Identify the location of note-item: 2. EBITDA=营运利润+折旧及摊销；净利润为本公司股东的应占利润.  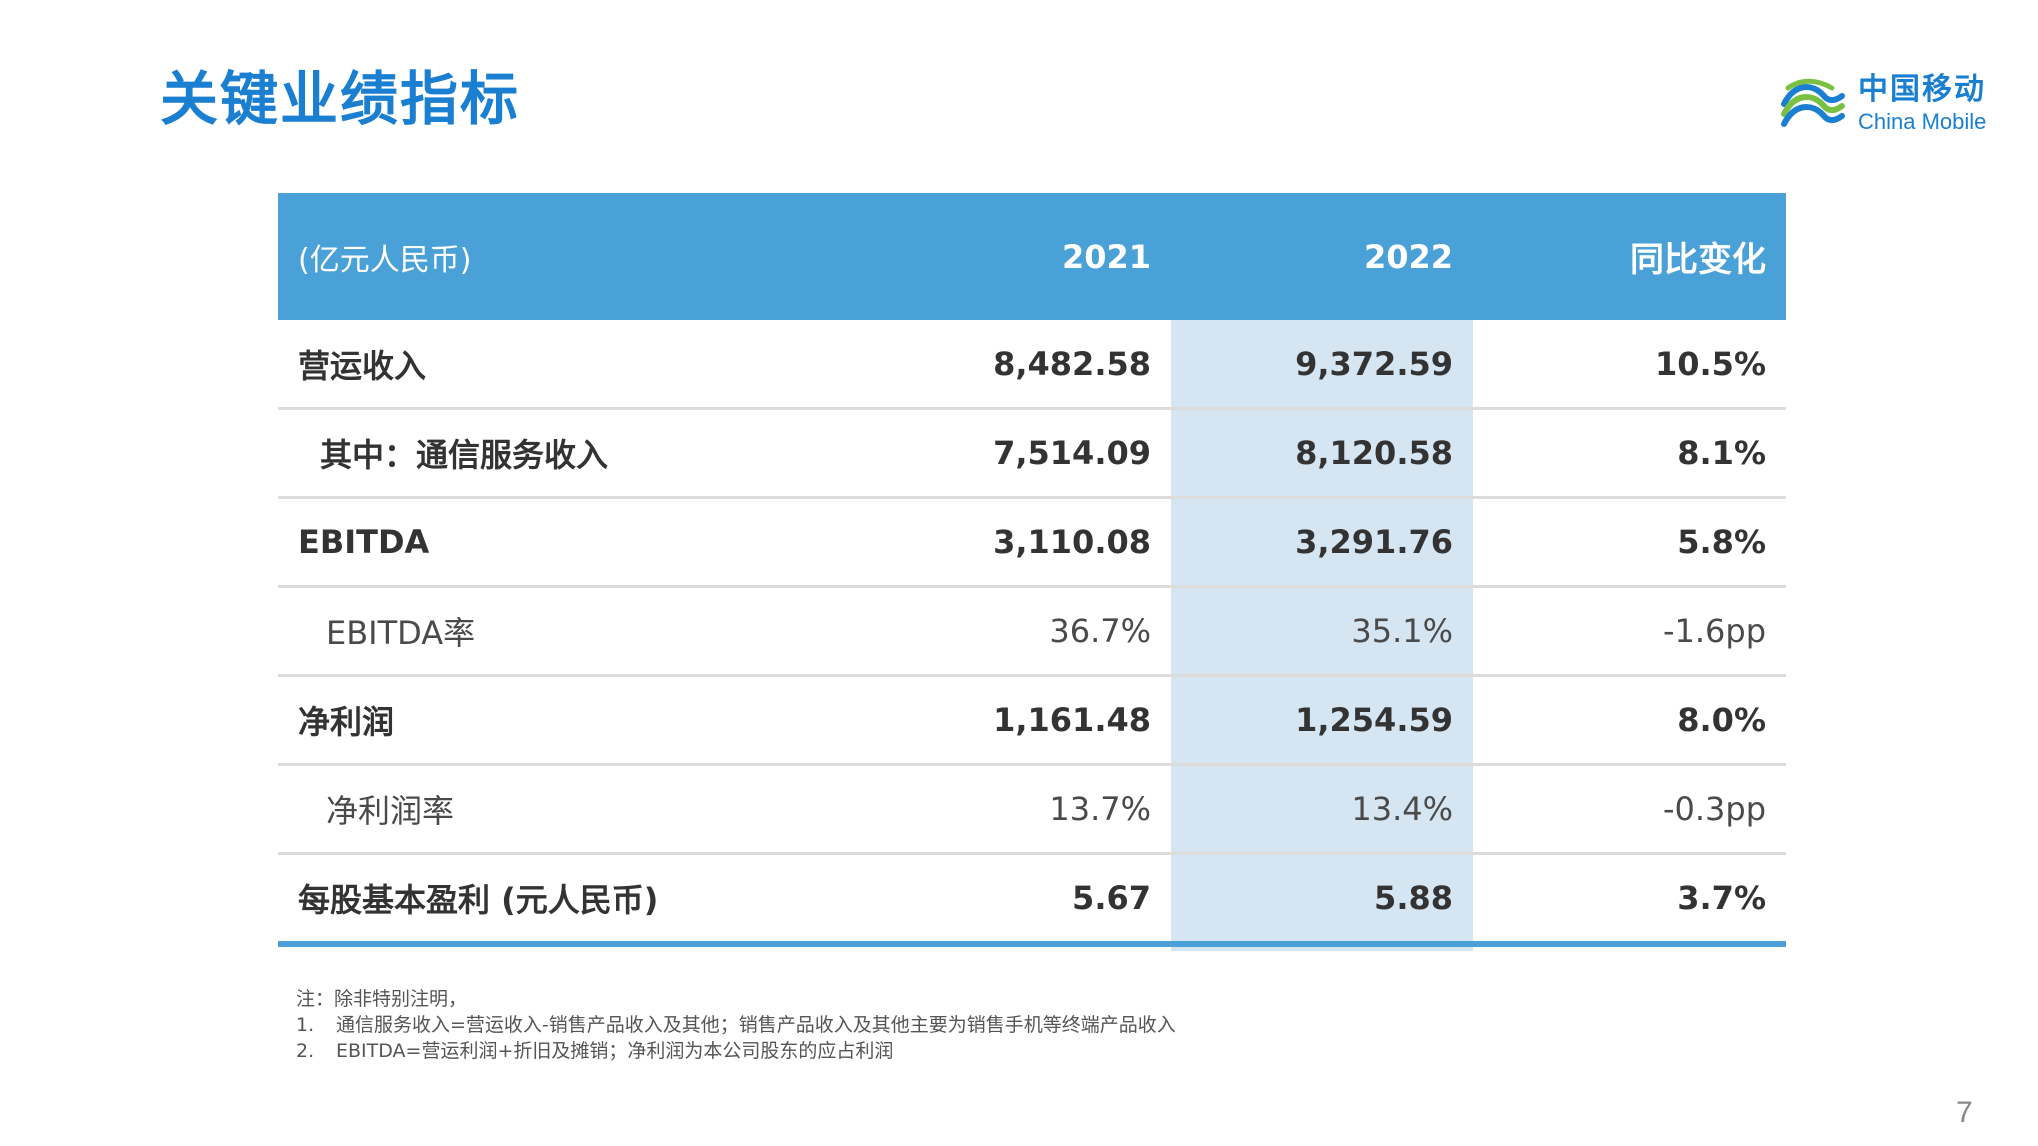
(736, 1051).